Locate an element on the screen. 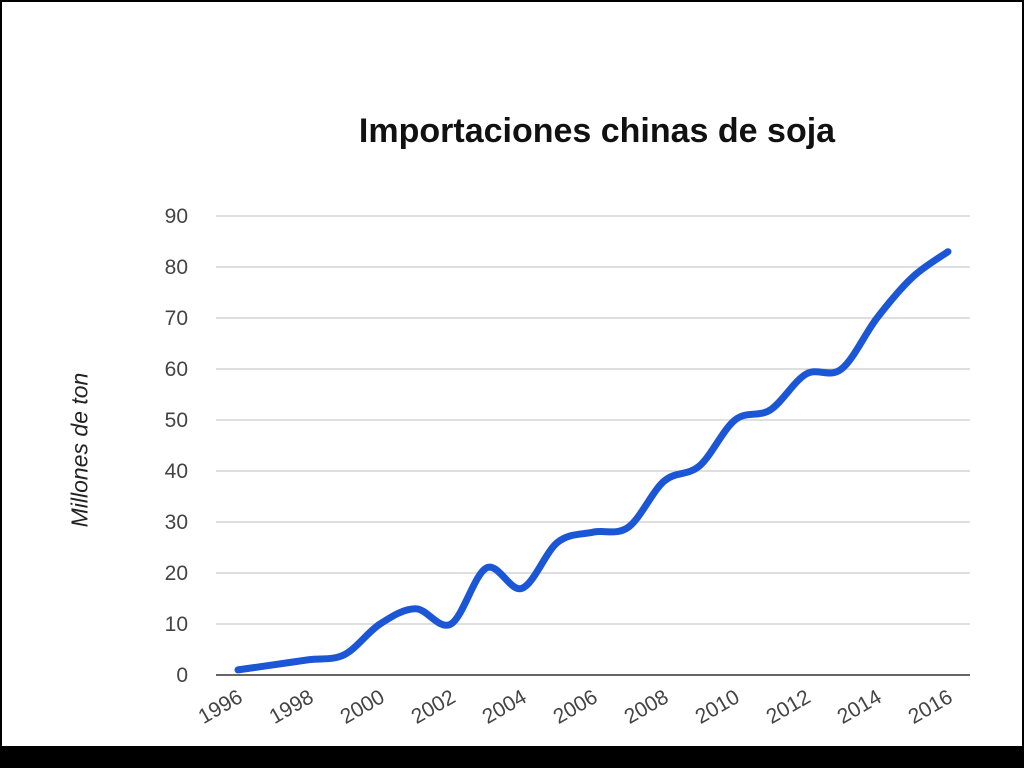 Image resolution: width=1024 pixels, height=768 pixels. x-tick-label: 1998 is located at coordinates (292, 706).